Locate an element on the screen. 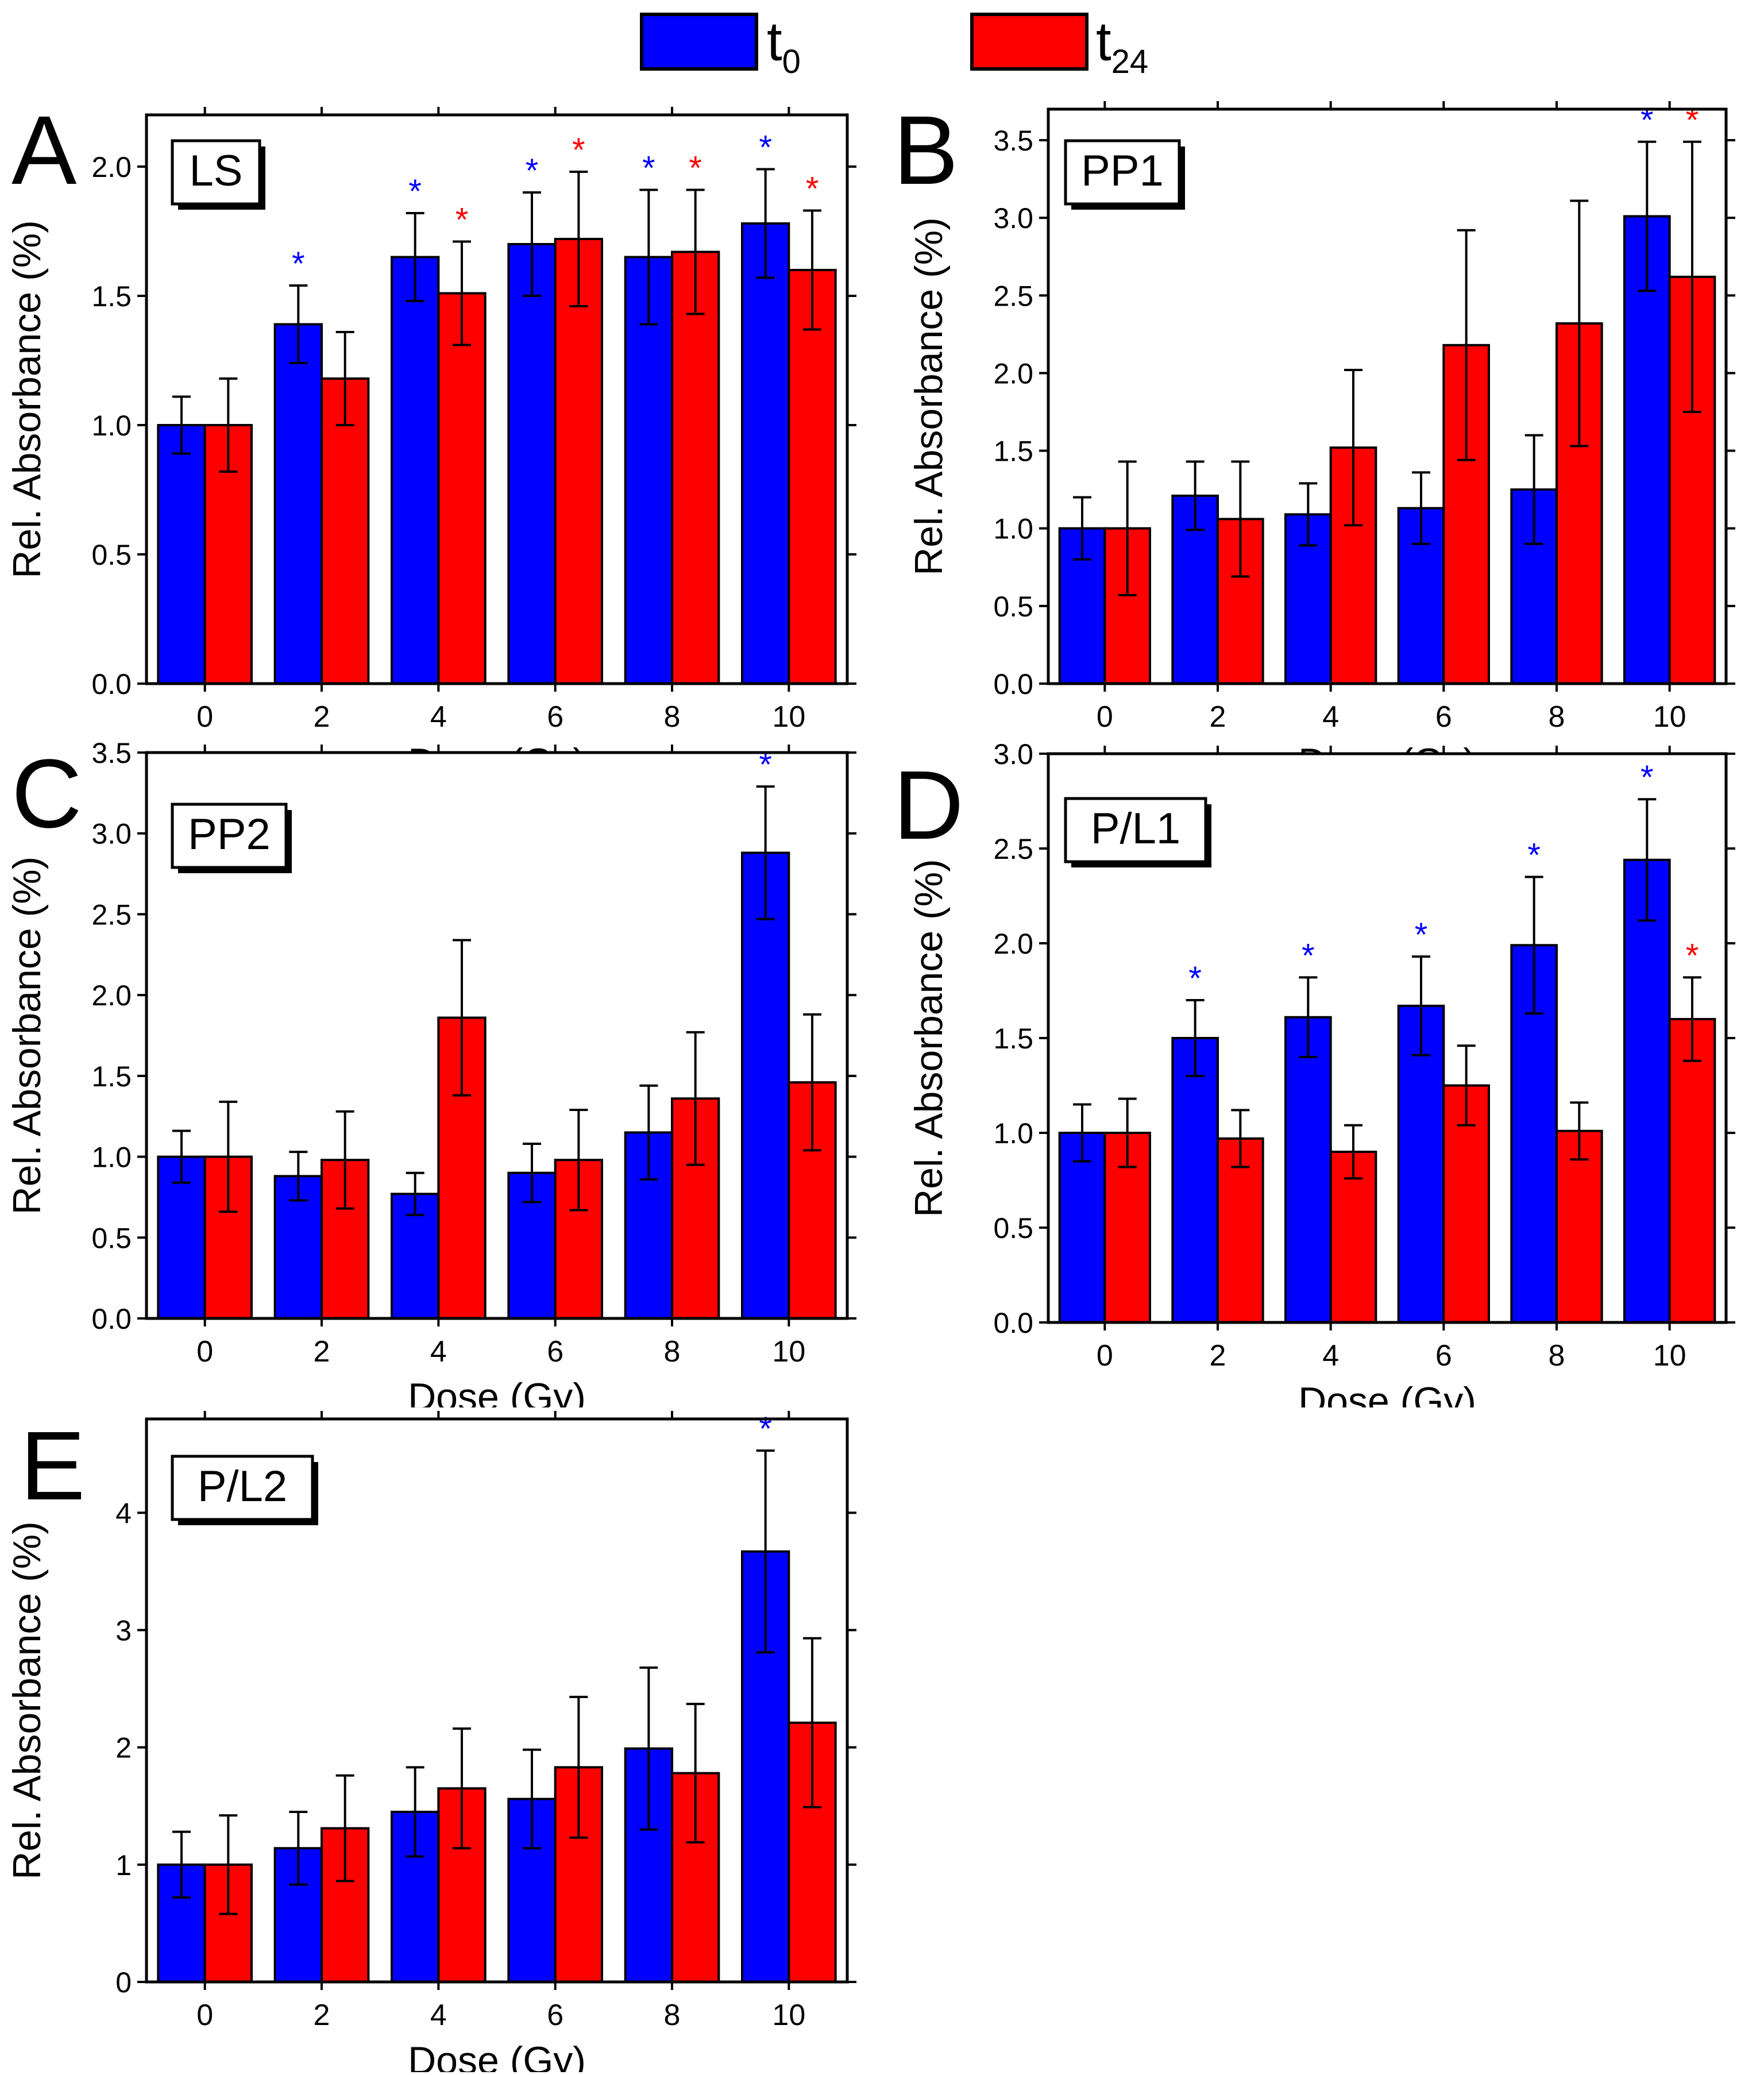 The width and height of the screenshot is (1764, 2075). panel-letter: E is located at coordinates (52, 1466).